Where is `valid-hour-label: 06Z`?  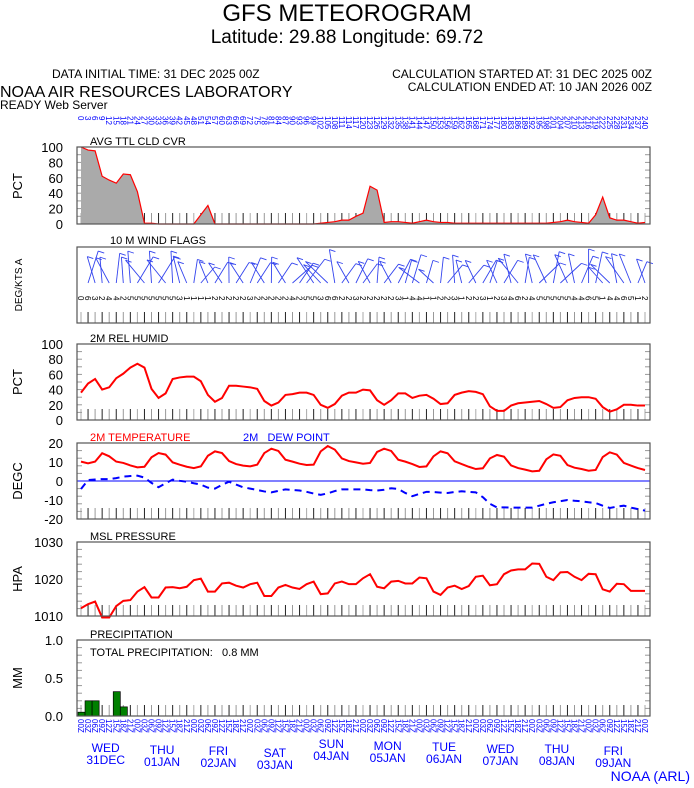
valid-hour-label: 06Z is located at coordinates (207, 726).